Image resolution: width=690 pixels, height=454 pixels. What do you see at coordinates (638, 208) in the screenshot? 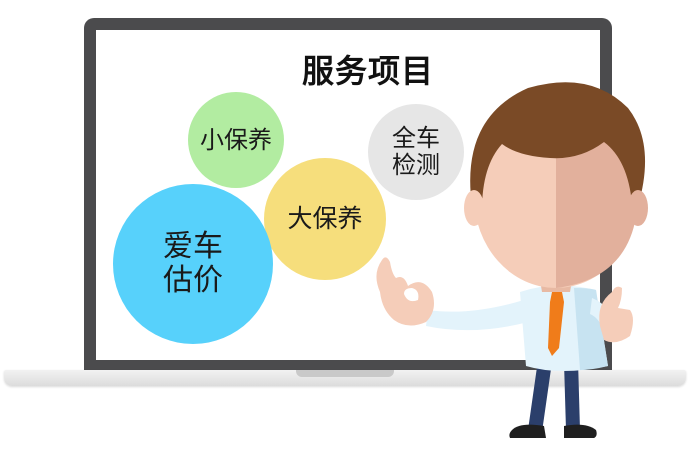
I see `right-ear` at bounding box center [638, 208].